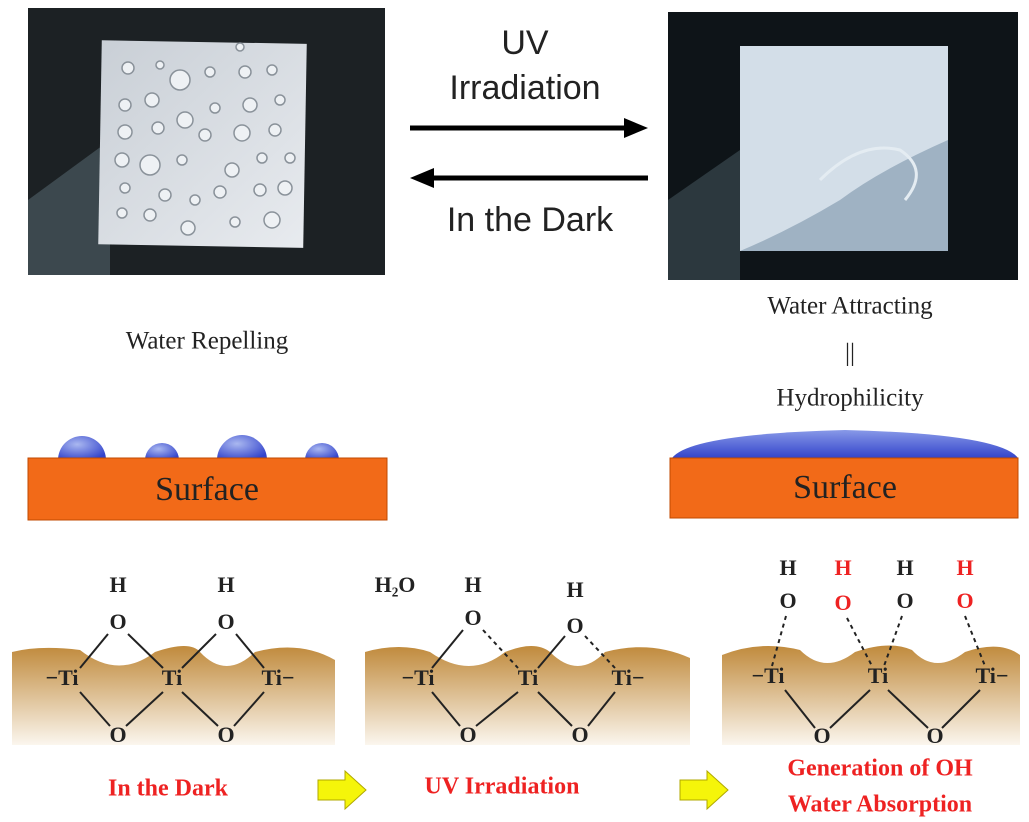 The image size is (1029, 822). Describe the element at coordinates (395, 584) in the screenshot. I see `atom-label: H₂O` at that location.